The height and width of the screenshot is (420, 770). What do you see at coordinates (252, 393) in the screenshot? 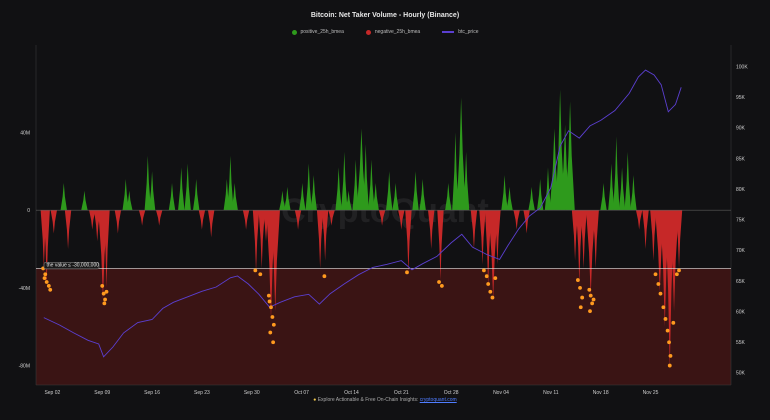
I see `x-tick-label: Sep 30` at bounding box center [252, 393].